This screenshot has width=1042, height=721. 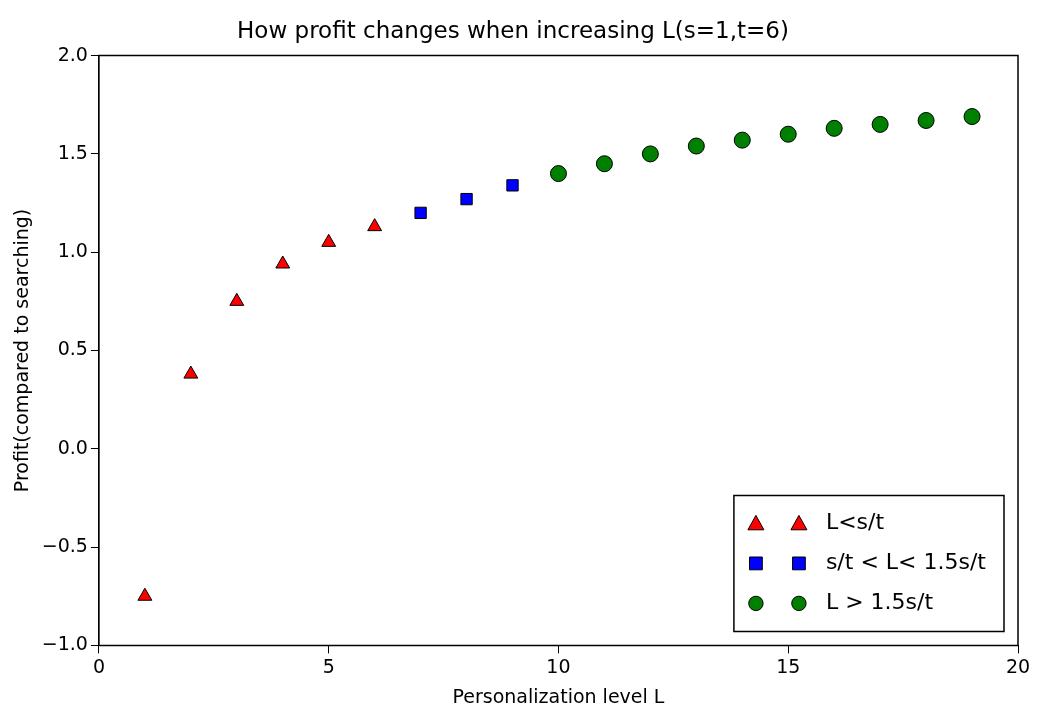 What do you see at coordinates (788, 665) in the screenshot?
I see `x-tick-label: 15` at bounding box center [788, 665].